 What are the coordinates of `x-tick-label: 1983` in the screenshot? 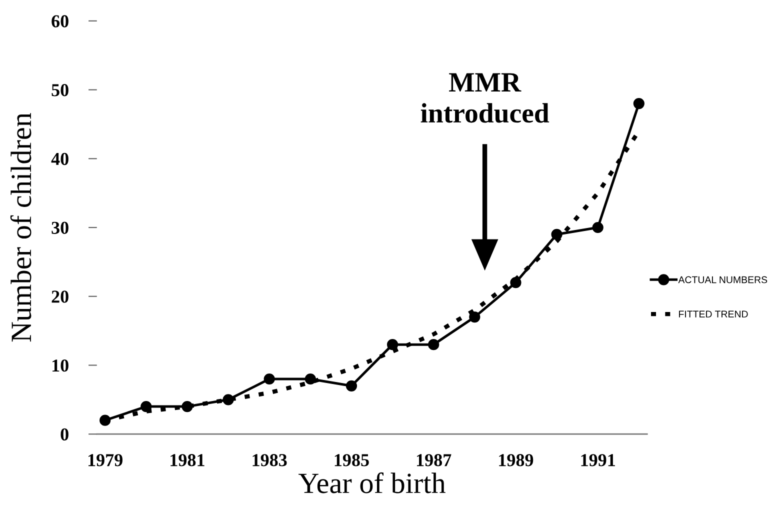 It's located at (269, 460).